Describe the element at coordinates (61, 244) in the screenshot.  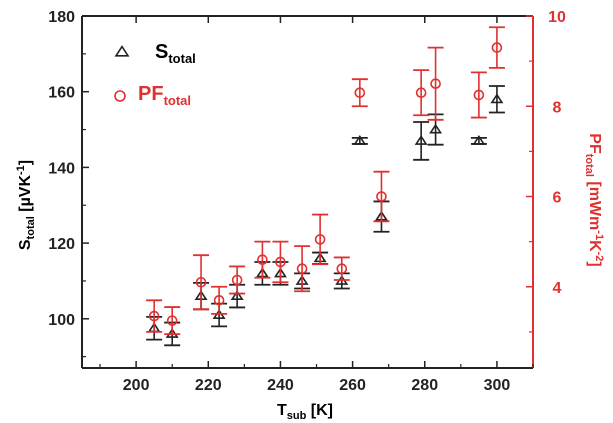
I see `y-left-tick-label: 120` at that location.